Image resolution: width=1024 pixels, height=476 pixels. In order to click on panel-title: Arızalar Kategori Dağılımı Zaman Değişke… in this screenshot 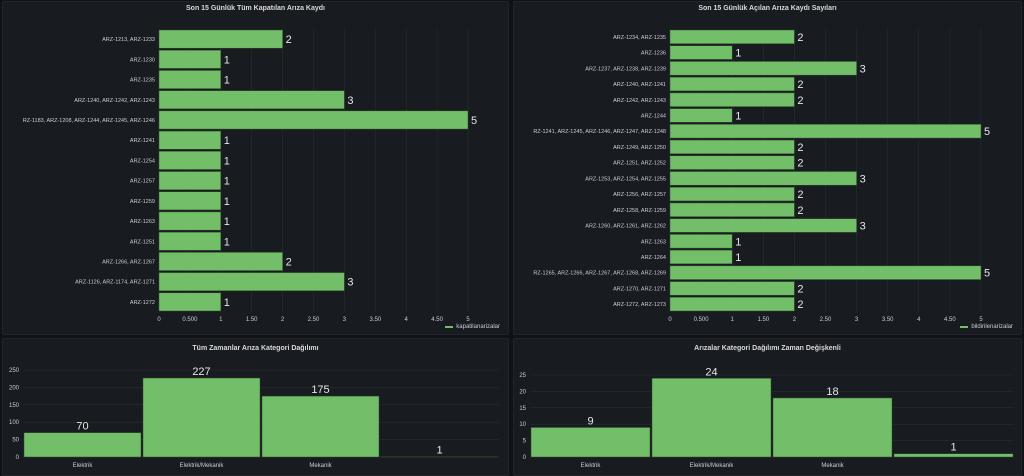, I will do `click(767, 348)`.